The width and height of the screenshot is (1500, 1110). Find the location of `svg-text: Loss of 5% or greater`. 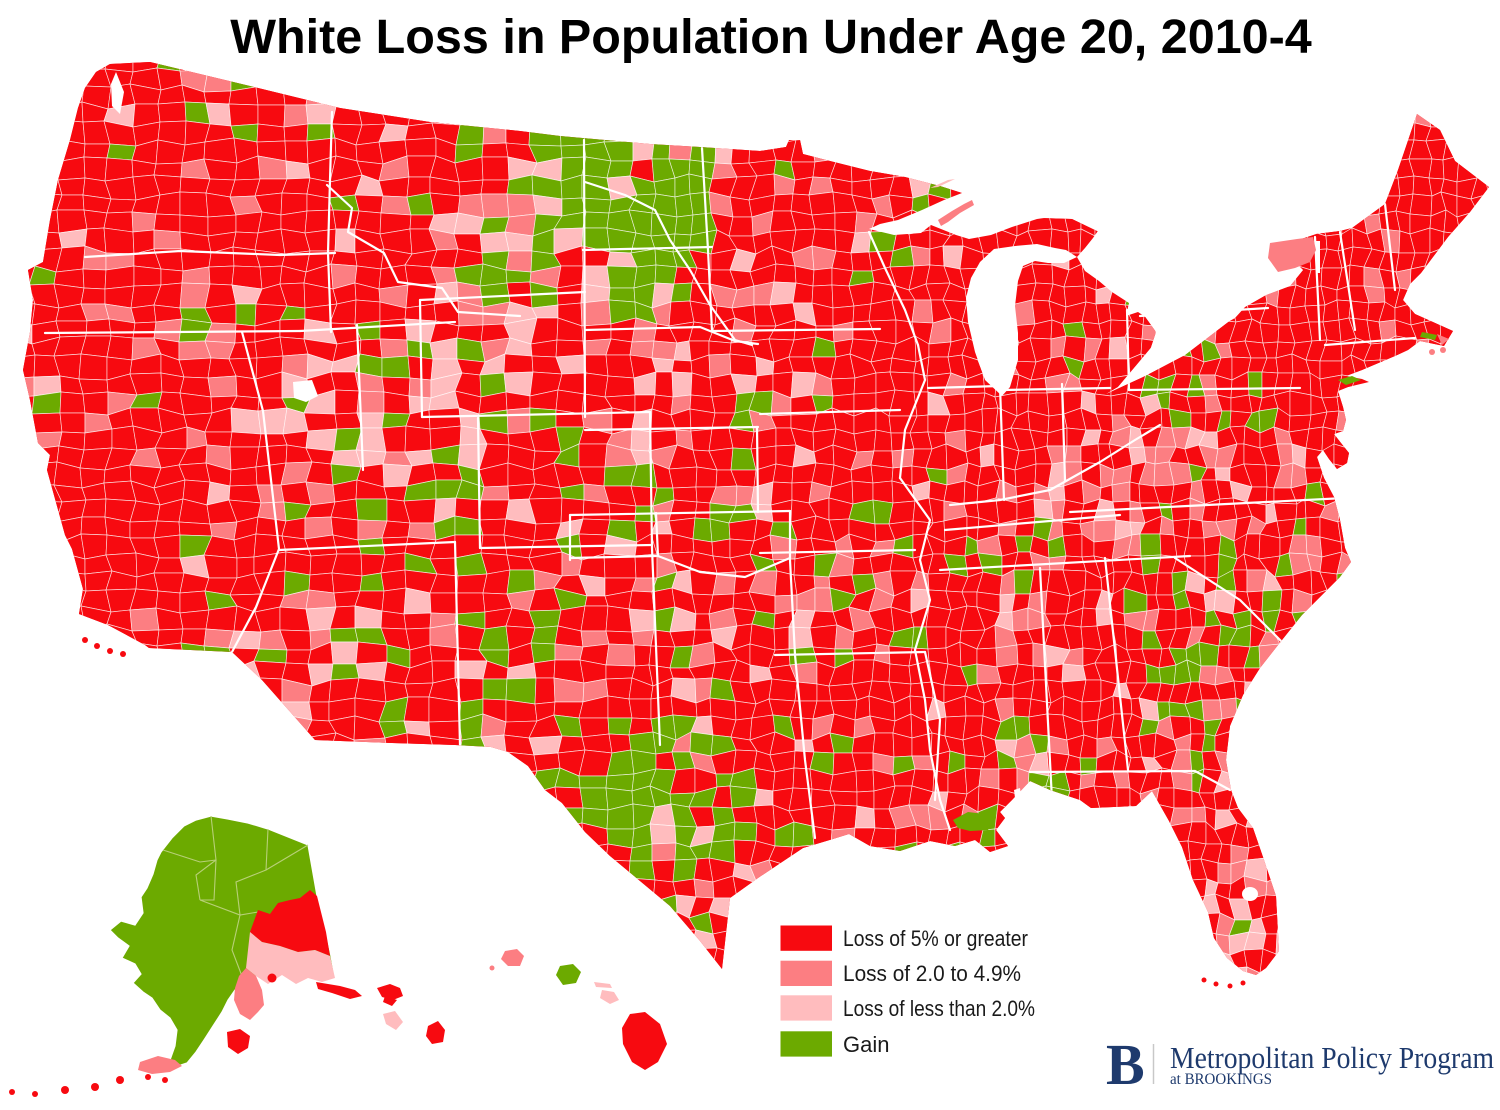

svg-text: Loss of 5% or greater is located at coordinates (935, 938).